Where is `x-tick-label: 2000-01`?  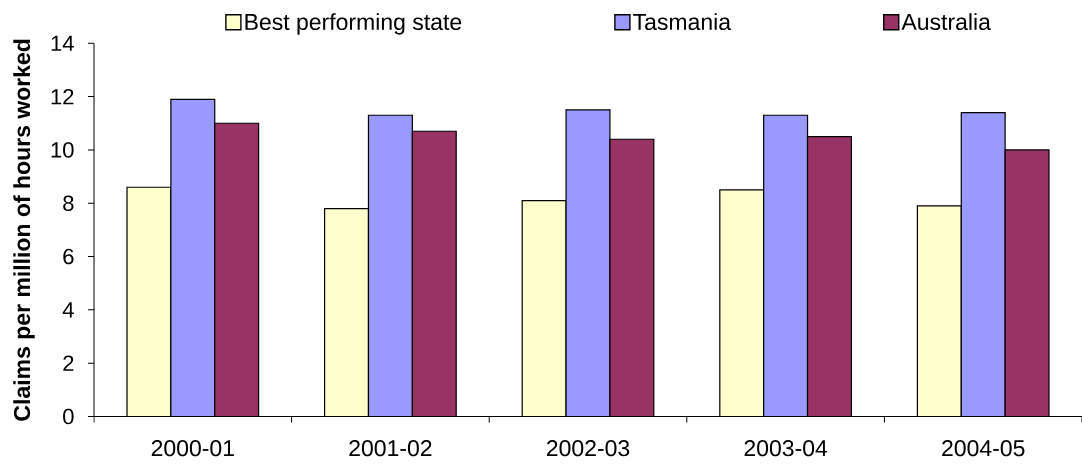 x-tick-label: 2000-01 is located at coordinates (192, 448).